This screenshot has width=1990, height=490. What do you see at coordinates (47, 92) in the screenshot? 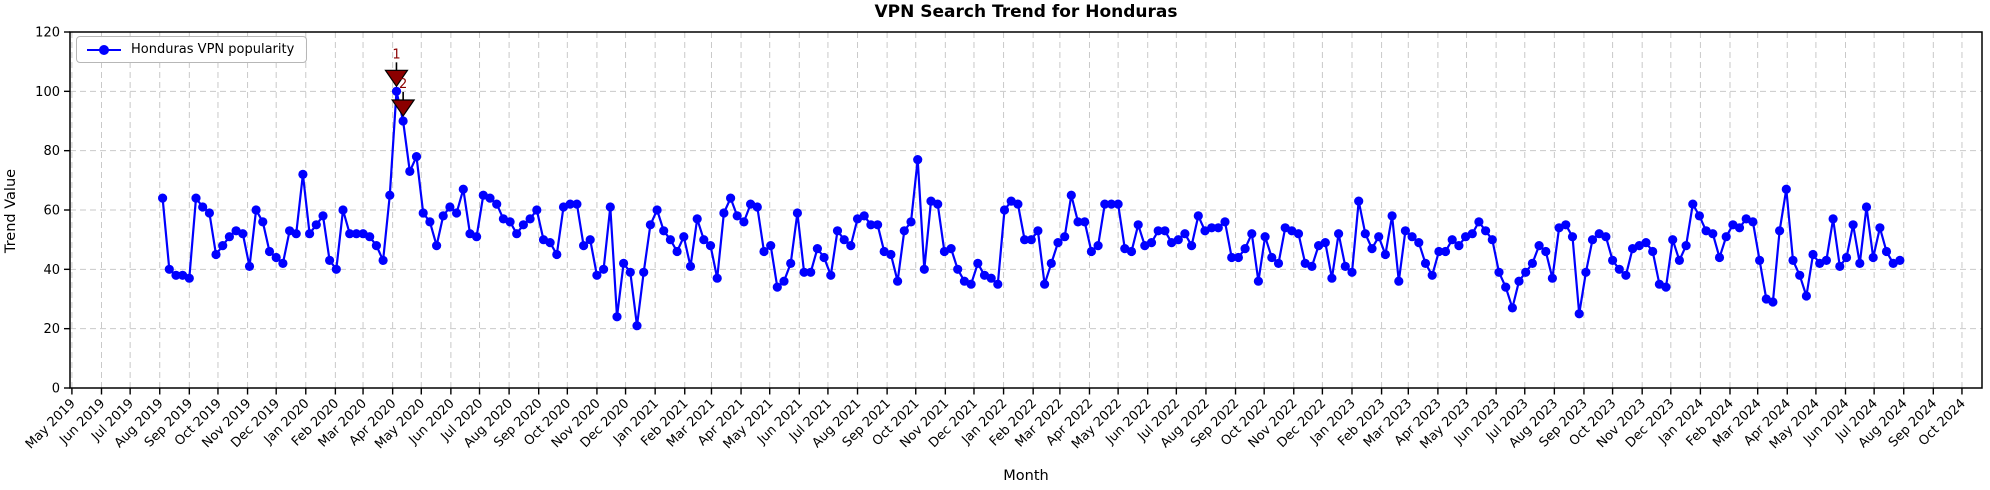
I see `y-tick-label: 100` at bounding box center [47, 92].